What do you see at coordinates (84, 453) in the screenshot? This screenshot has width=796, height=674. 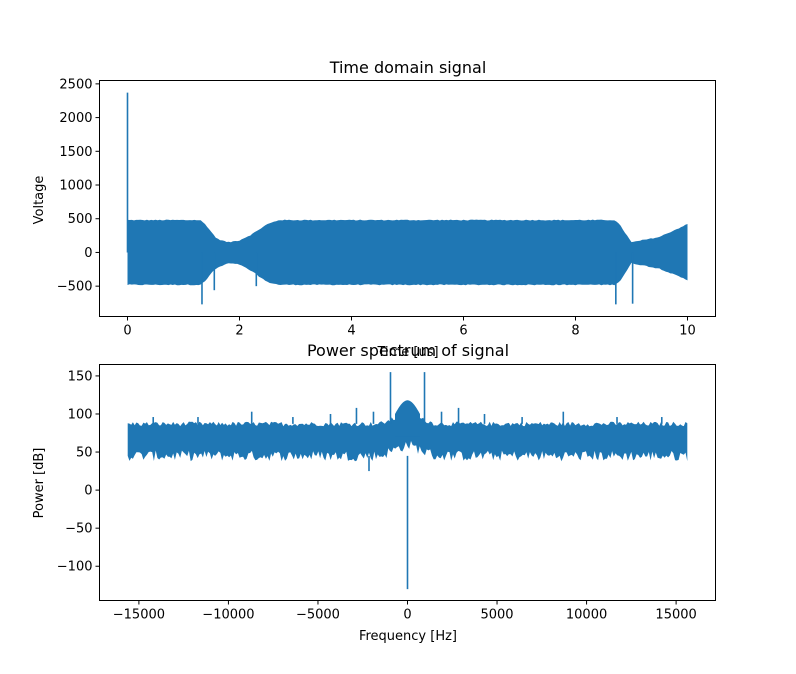 I see `y-tick-label: 50` at bounding box center [84, 453].